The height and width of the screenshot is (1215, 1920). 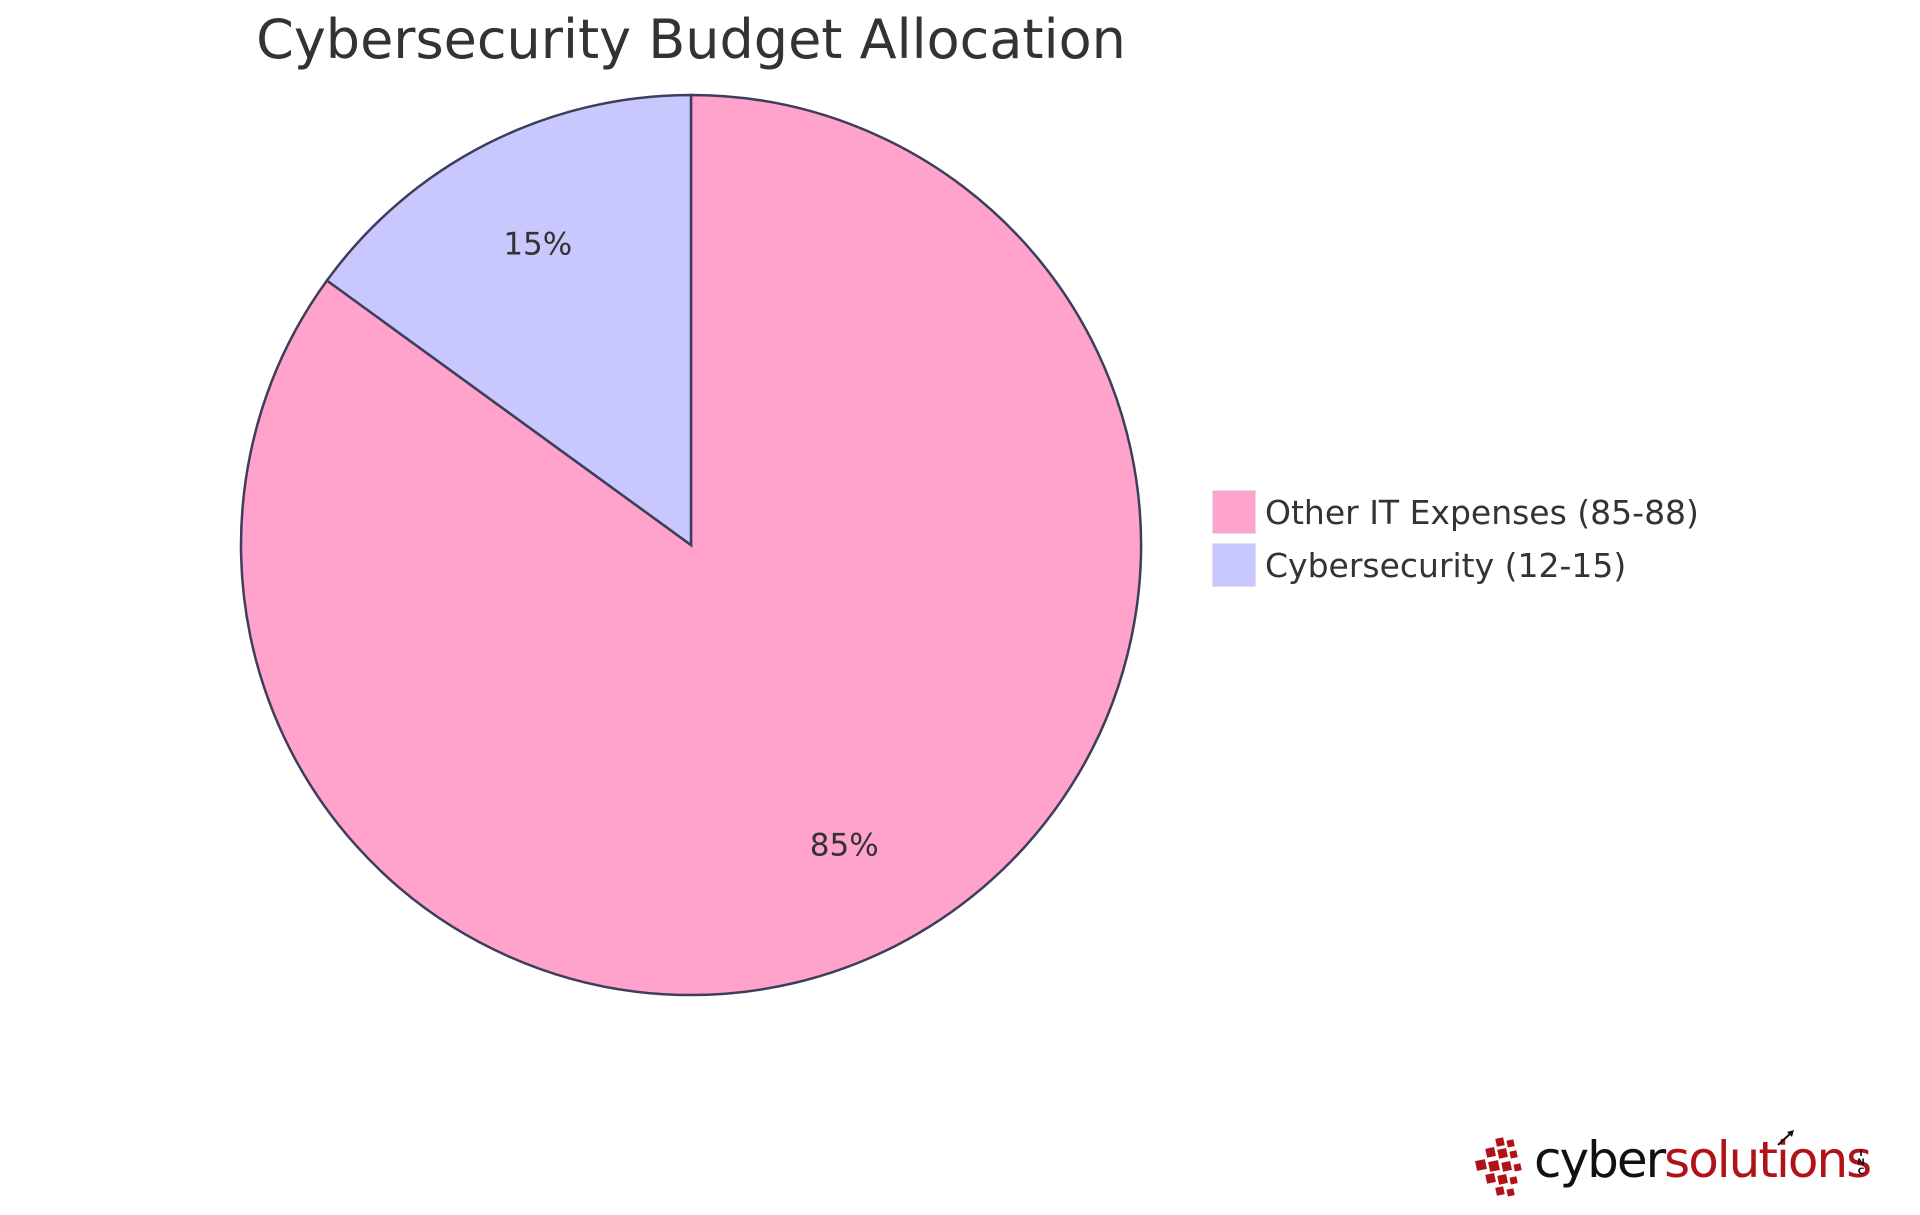 What do you see at coordinates (537, 244) in the screenshot?
I see `pie-slice-label-1: 15%` at bounding box center [537, 244].